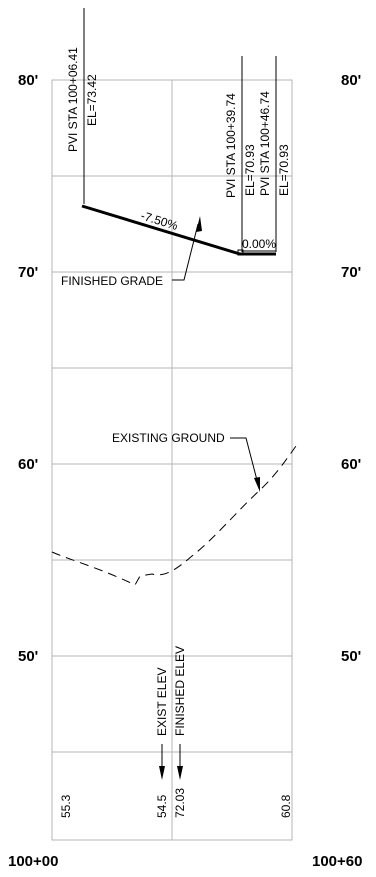 This screenshot has height=877, width=376. Describe the element at coordinates (174, 515) in the screenshot. I see `existing-ground-line` at that location.